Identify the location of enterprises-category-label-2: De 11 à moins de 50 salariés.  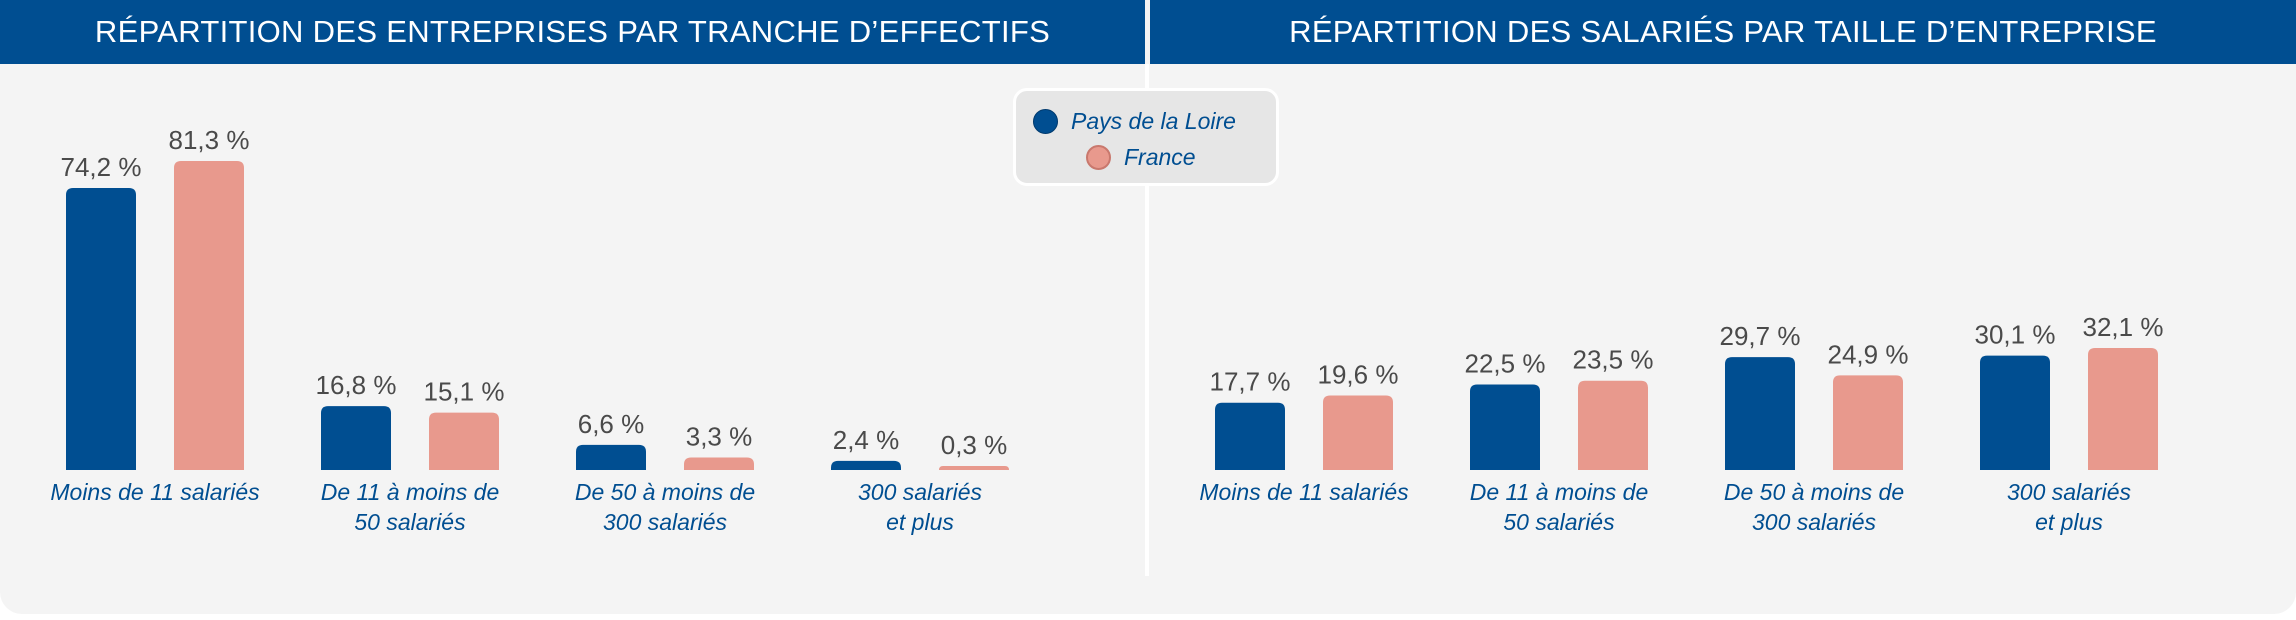
(410, 507).